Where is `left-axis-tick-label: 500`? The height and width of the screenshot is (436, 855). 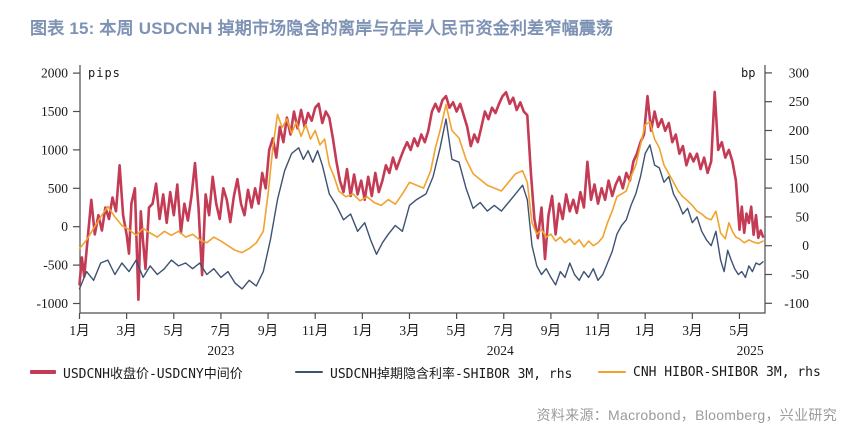
left-axis-tick-label: 500 is located at coordinates (58, 188).